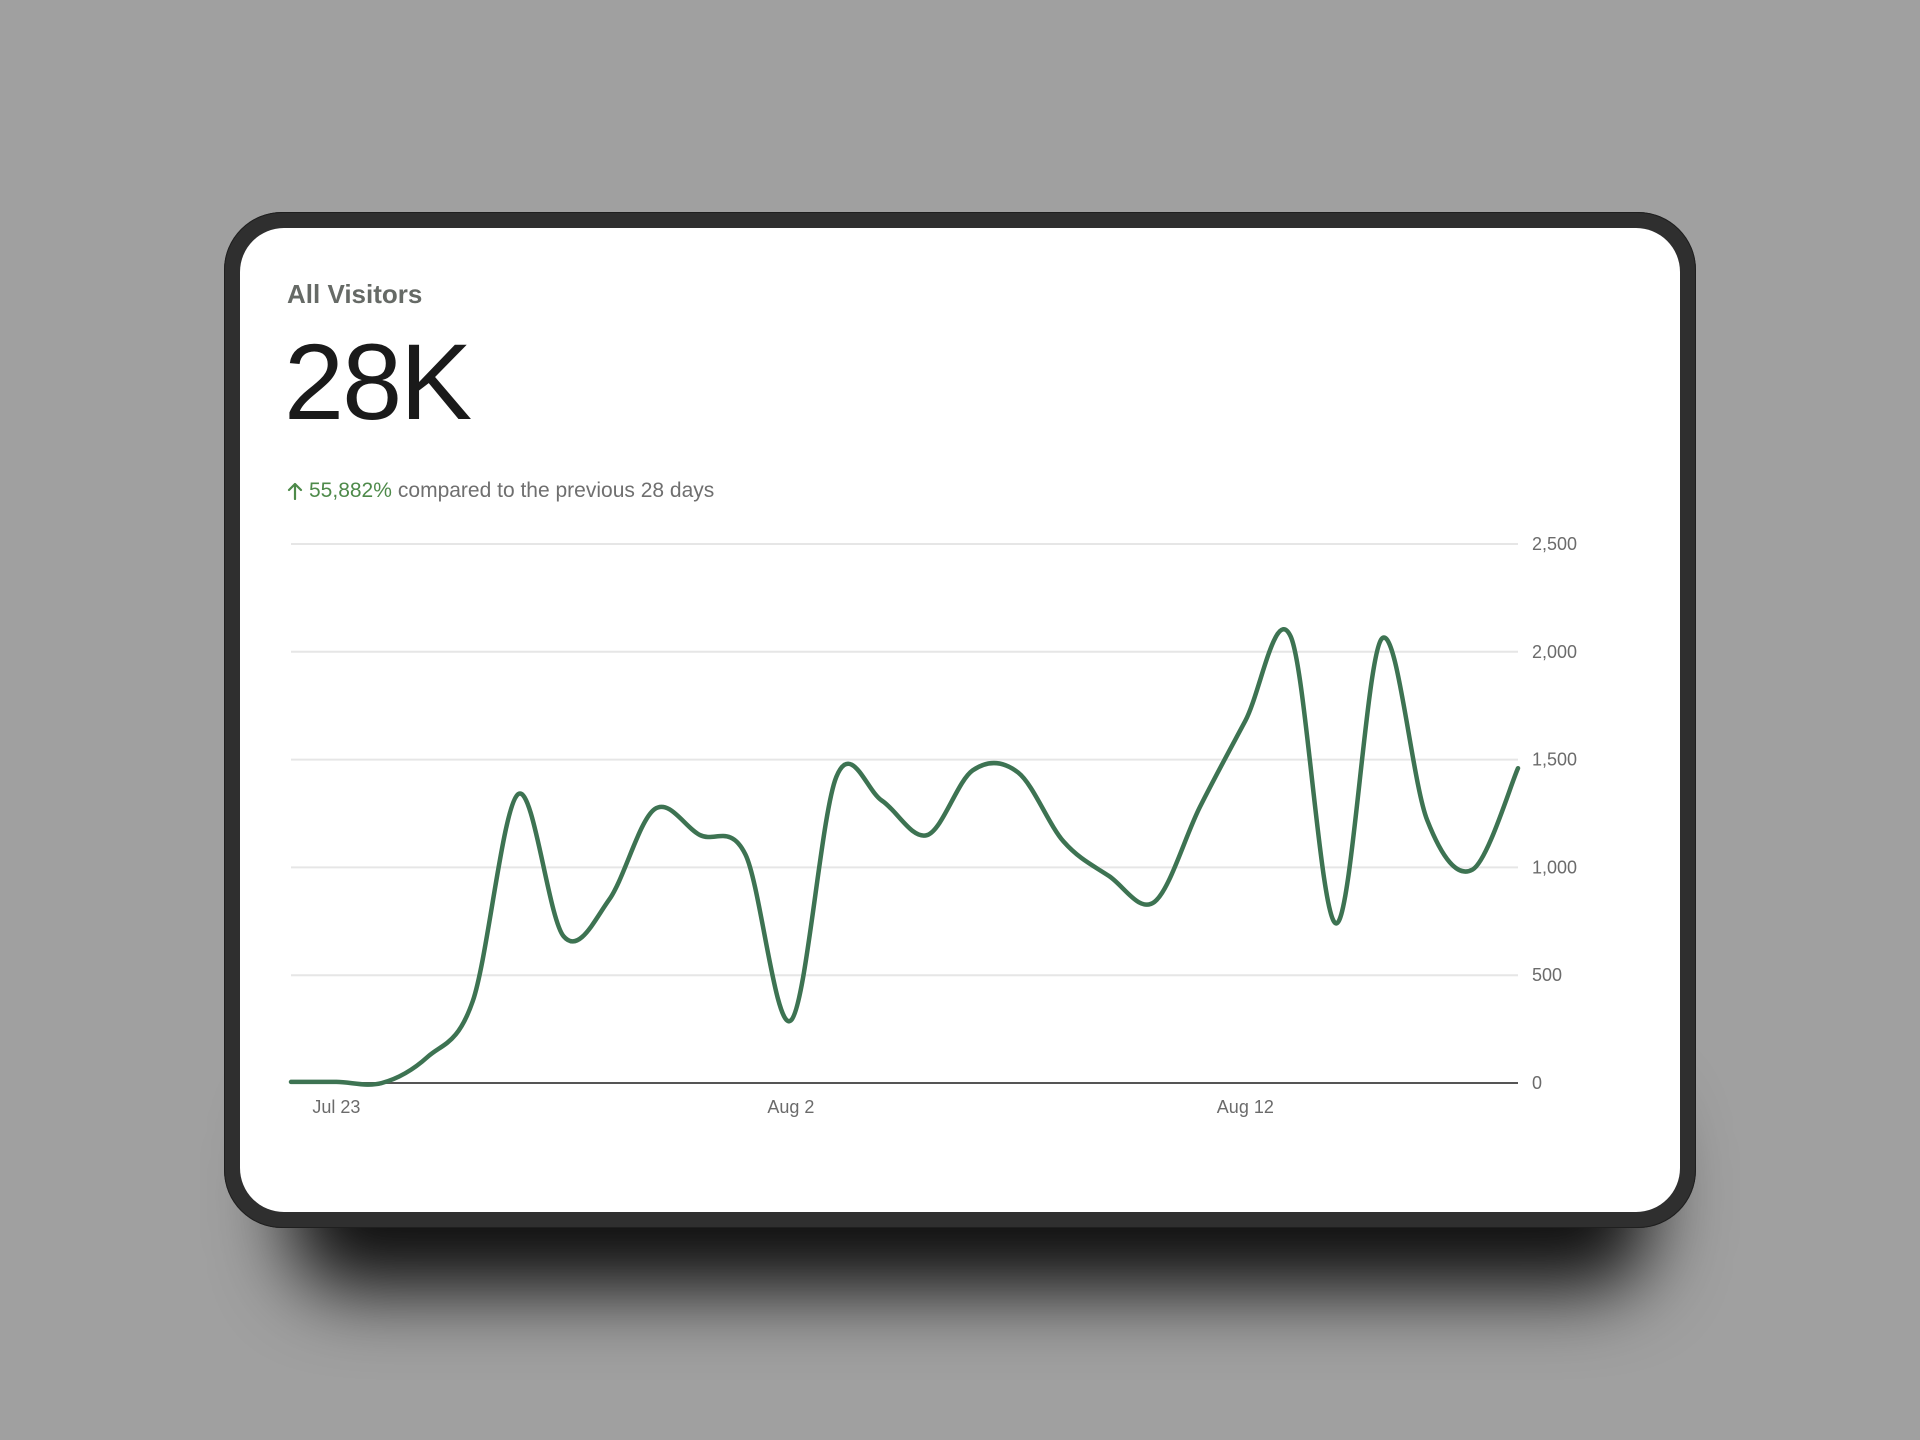 The width and height of the screenshot is (1920, 1440). I want to click on y-tick-label: 500, so click(1547, 975).